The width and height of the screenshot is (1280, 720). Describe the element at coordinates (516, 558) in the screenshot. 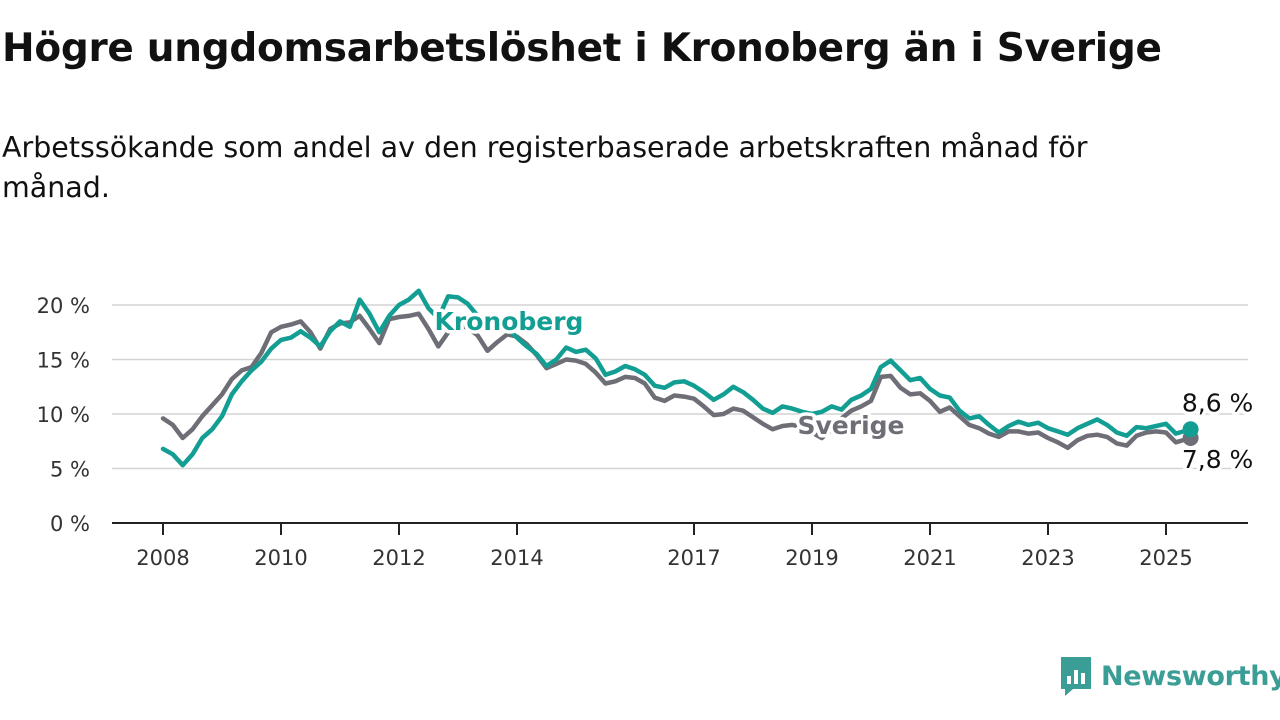

I see `x-tick-label: 2014` at that location.